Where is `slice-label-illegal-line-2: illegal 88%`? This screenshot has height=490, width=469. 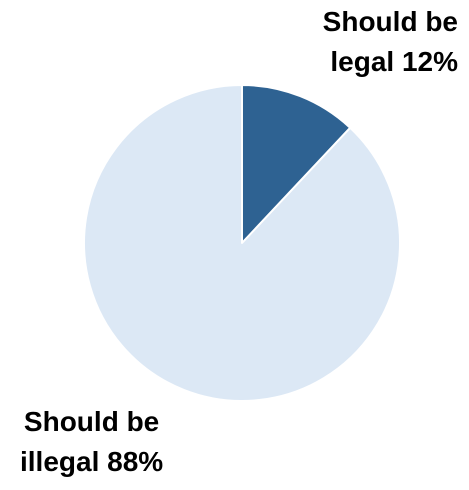
slice-label-illegal-line-2: illegal 88% is located at coordinates (92, 461).